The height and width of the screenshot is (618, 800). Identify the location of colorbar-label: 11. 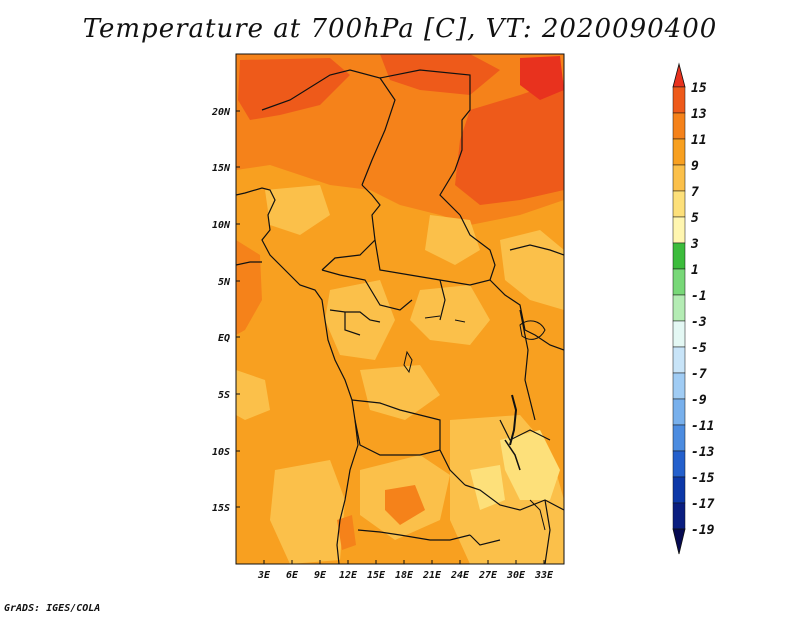
(699, 140).